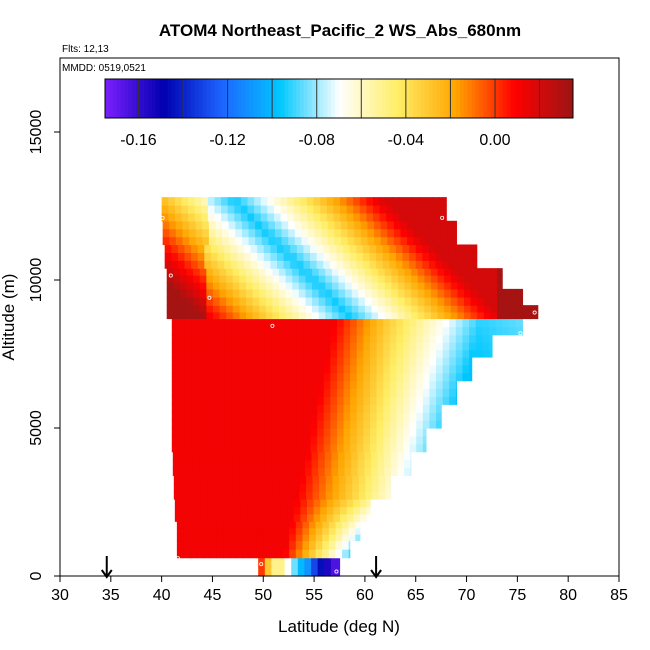 This screenshot has width=650, height=650. I want to click on flight-markers, so click(241, 567).